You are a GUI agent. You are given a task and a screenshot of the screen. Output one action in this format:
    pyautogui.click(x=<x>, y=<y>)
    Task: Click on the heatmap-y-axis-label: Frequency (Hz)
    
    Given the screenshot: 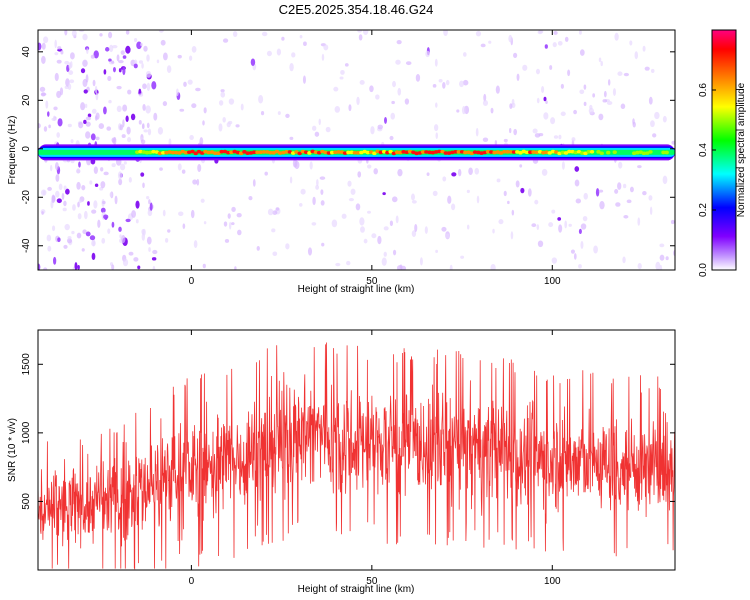 What is the action you would take?
    pyautogui.click(x=12, y=150)
    